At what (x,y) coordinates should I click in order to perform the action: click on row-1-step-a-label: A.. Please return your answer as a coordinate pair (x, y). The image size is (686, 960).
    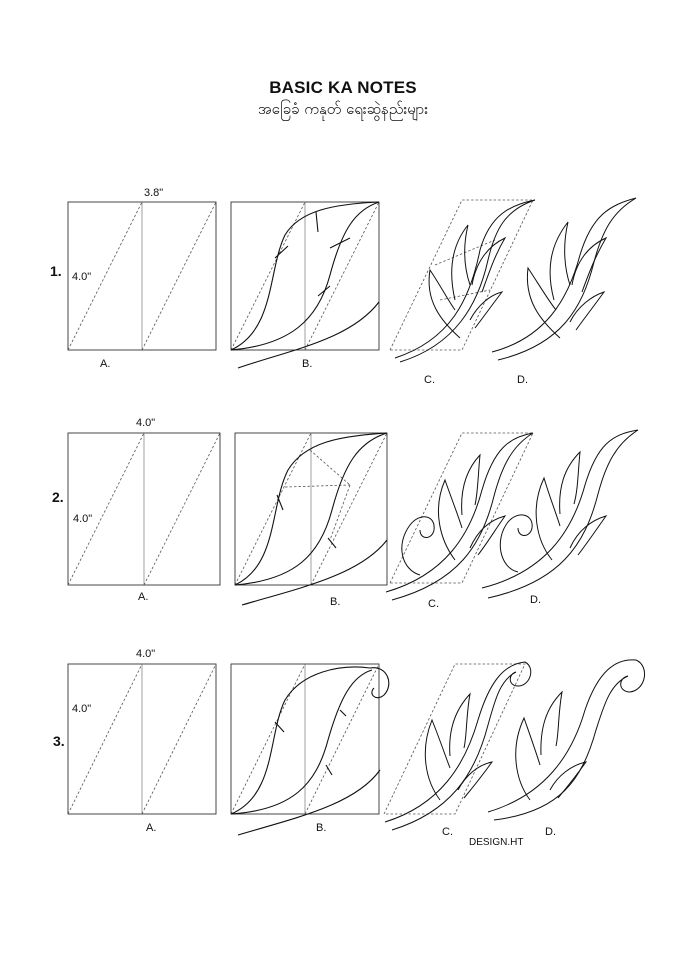
    Looking at the image, I should click on (105, 364).